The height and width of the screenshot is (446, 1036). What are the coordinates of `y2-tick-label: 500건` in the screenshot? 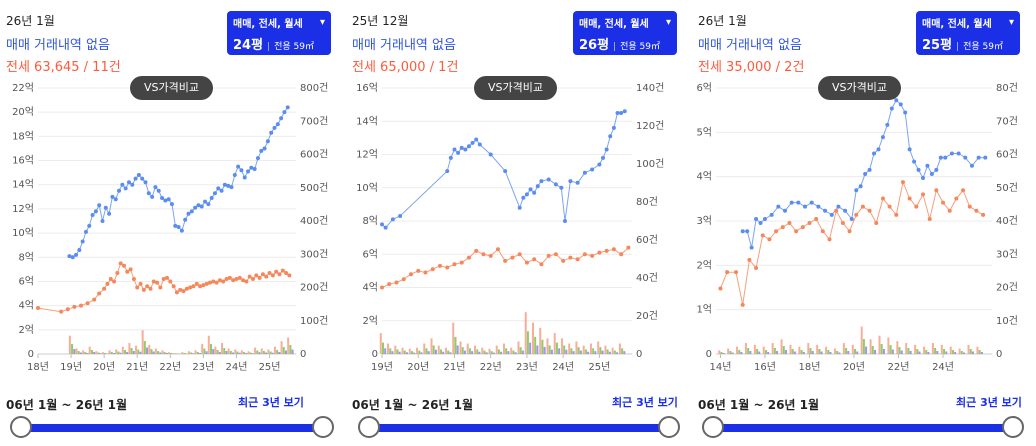 It's located at (314, 188).